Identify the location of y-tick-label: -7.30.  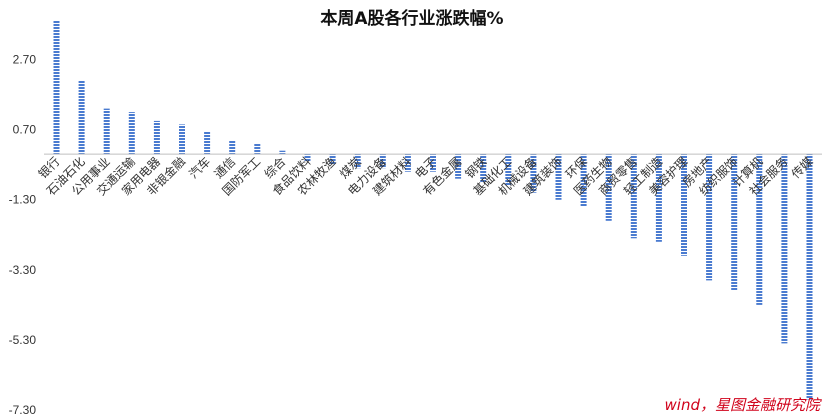
(23, 410).